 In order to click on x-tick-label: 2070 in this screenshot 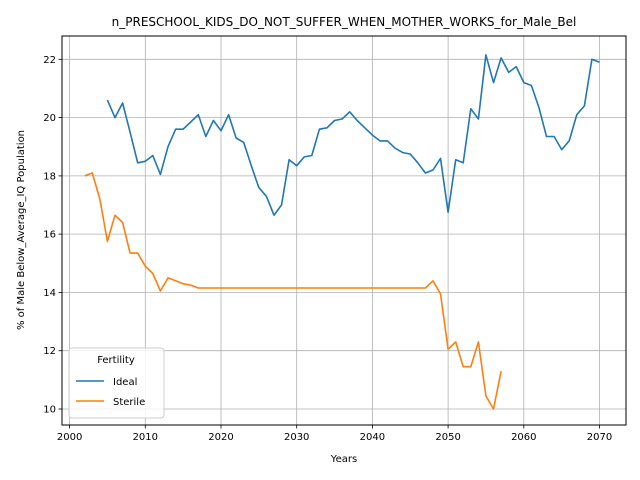, I will do `click(599, 437)`.